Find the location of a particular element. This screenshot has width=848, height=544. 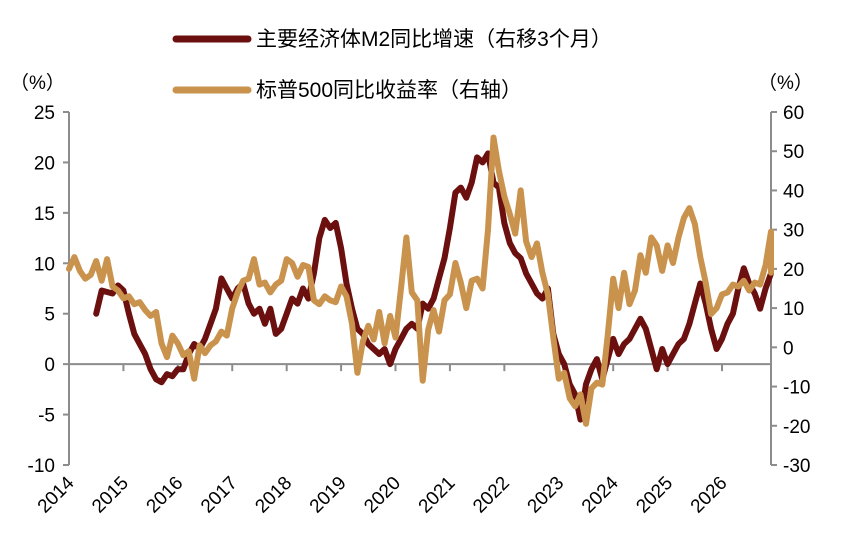

left-tick-label: 0 is located at coordinates (49, 365).